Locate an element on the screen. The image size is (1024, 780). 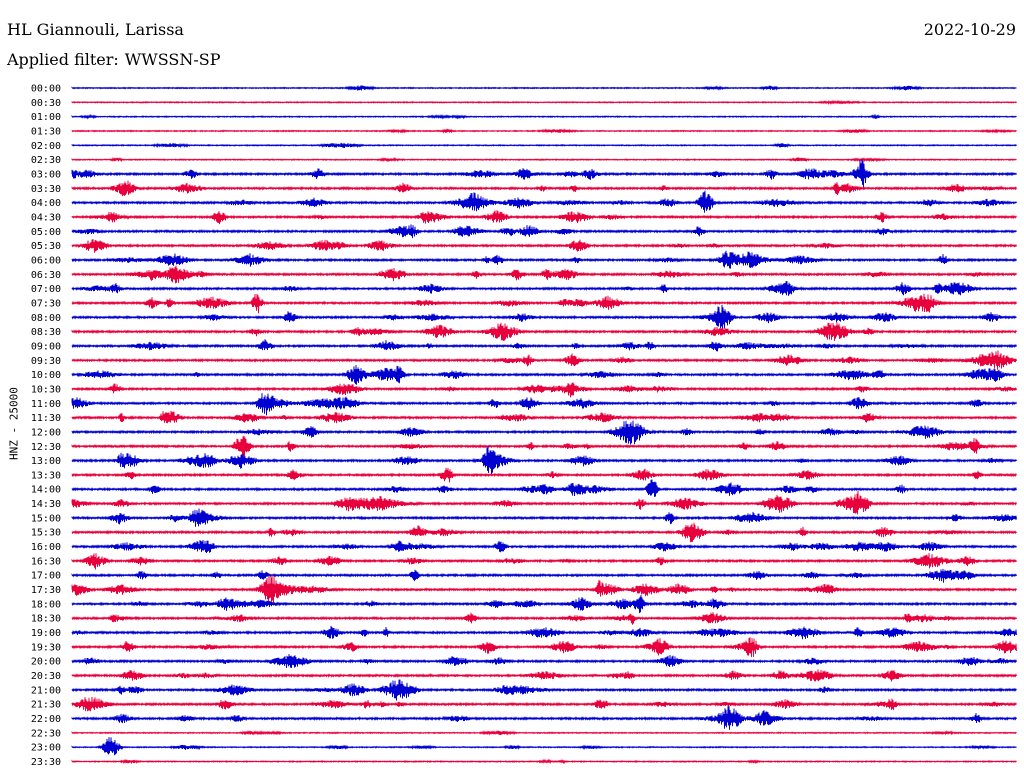
row-time-label: 12:30 is located at coordinates (46, 447).